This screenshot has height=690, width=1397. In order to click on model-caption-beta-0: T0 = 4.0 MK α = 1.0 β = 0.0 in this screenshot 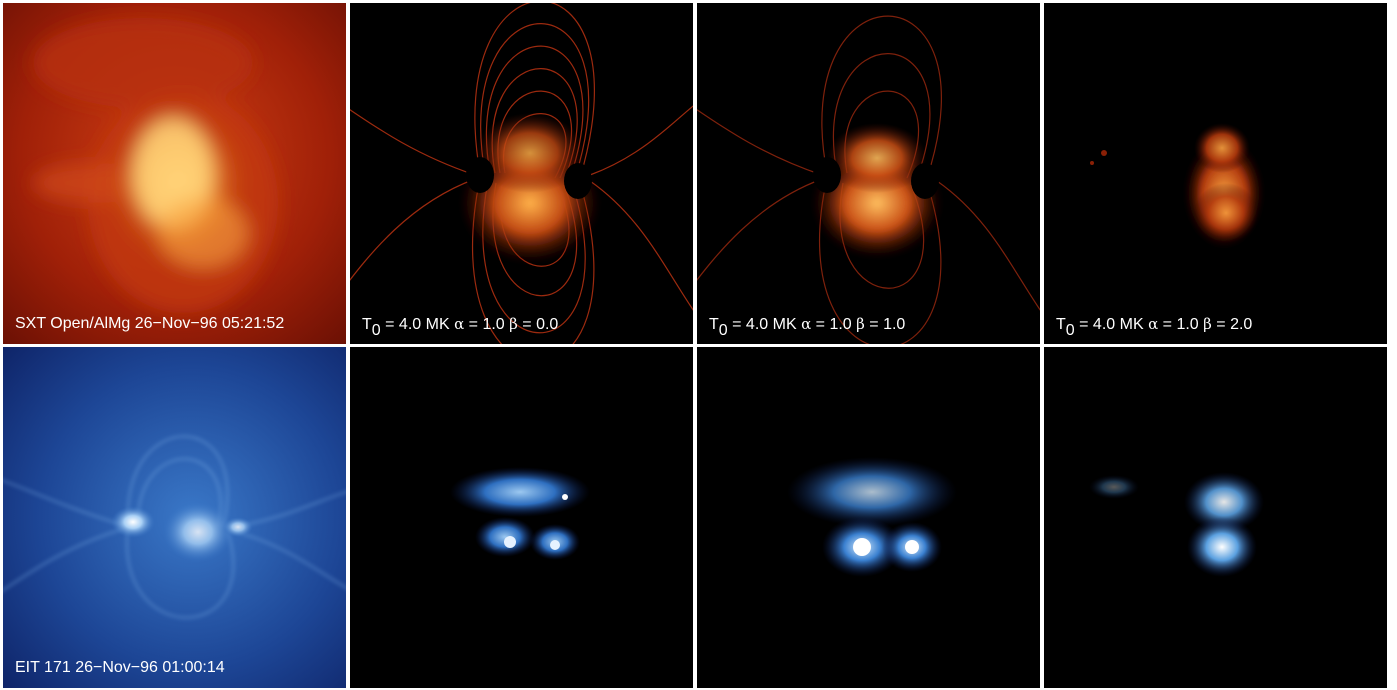, I will do `click(460, 327)`.